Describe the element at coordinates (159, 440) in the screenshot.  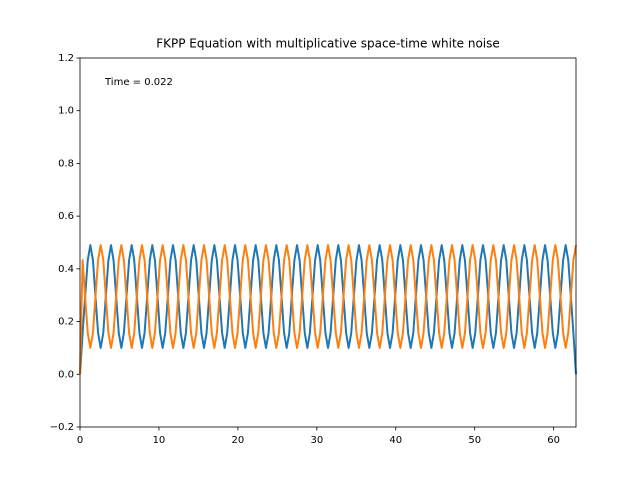
I see `x-tick-label: 10` at that location.